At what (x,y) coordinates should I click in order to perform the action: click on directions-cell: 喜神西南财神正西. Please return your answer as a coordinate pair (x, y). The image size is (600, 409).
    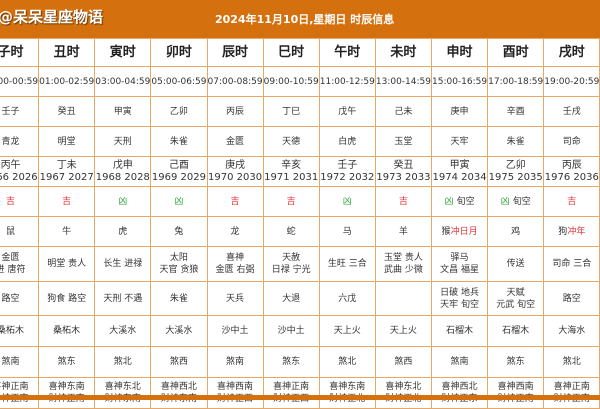
    Looking at the image, I should click on (235, 393).